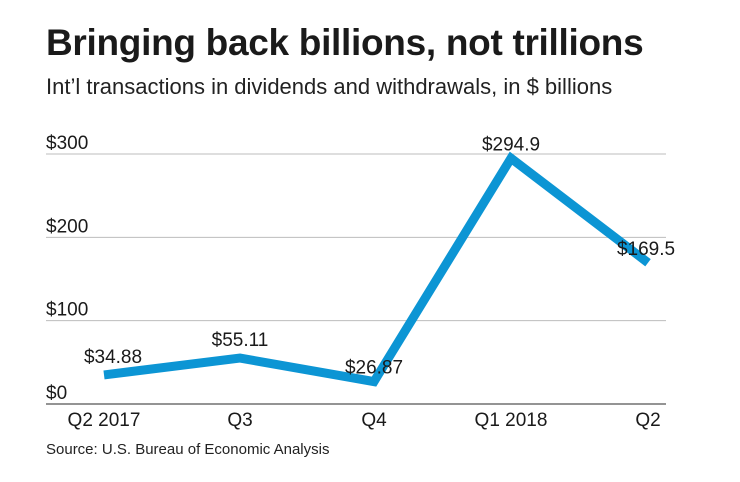  I want to click on data-label: $26.87, so click(374, 368).